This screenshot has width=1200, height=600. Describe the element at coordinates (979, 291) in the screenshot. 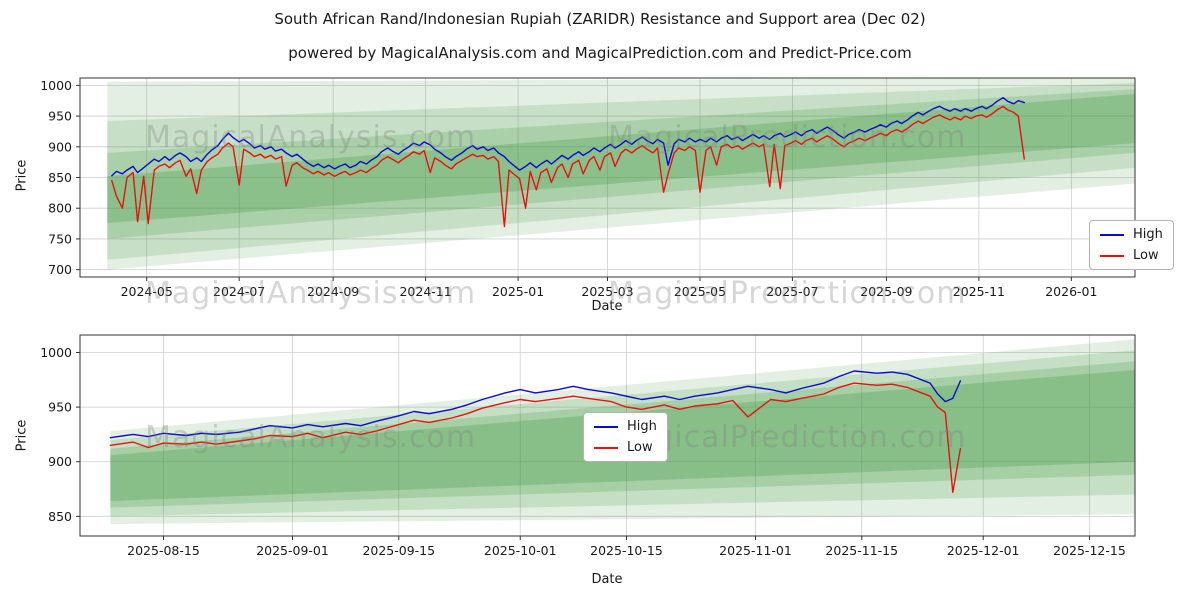

I see `svg-text: 2025-11` at that location.